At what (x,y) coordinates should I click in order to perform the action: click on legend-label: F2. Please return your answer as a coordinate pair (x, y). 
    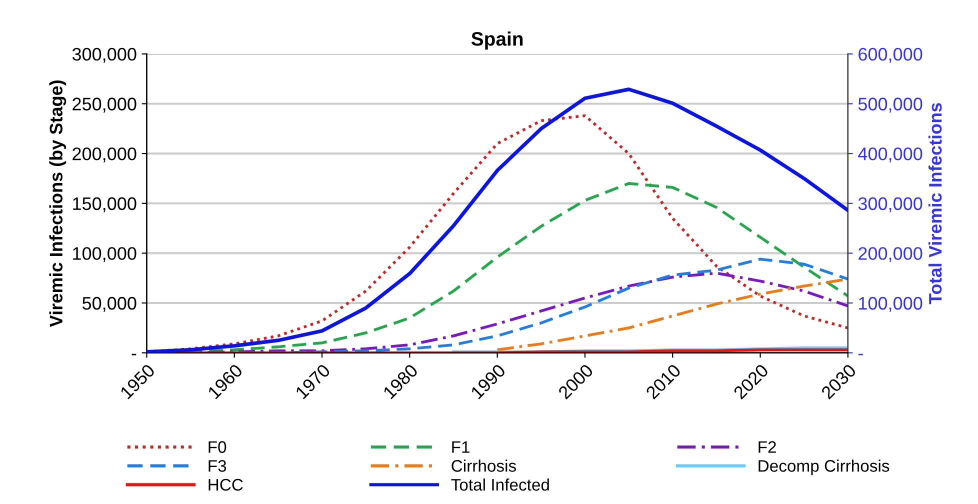
    Looking at the image, I should click on (767, 447).